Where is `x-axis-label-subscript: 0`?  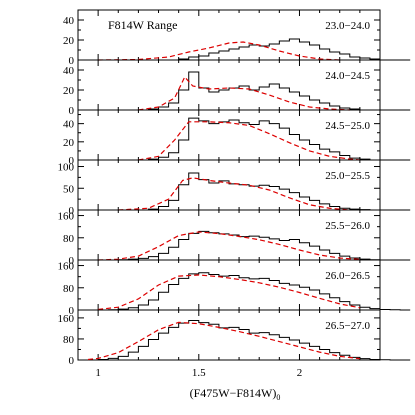 x-axis-label-subscript: 0 is located at coordinates (278, 397).